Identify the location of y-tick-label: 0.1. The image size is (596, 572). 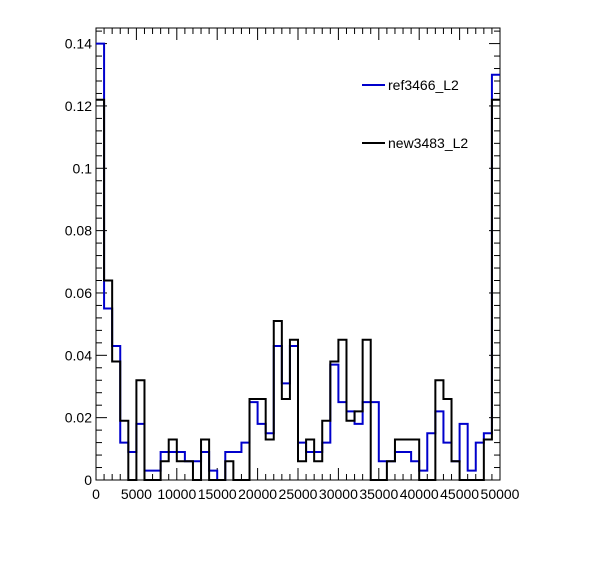
(83, 168).